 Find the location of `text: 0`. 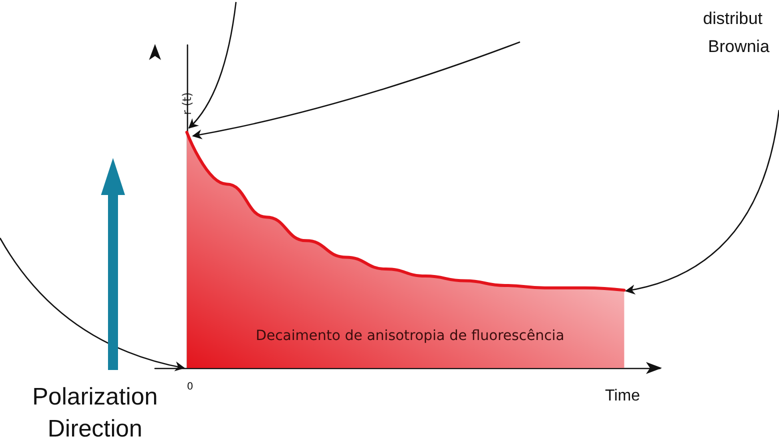

text: 0 is located at coordinates (190, 387).